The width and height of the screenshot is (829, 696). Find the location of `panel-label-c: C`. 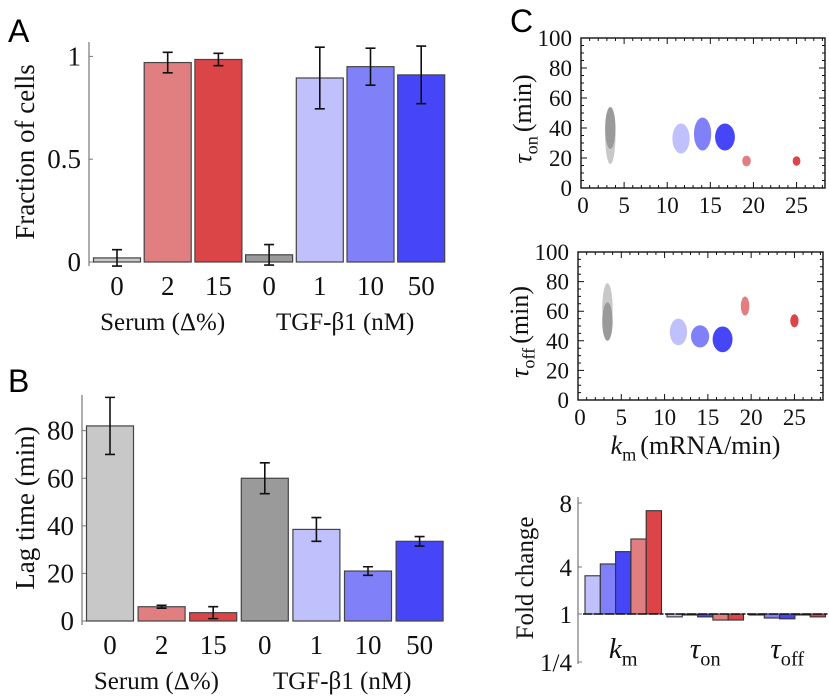

panel-label-c: C is located at coordinates (521, 21).